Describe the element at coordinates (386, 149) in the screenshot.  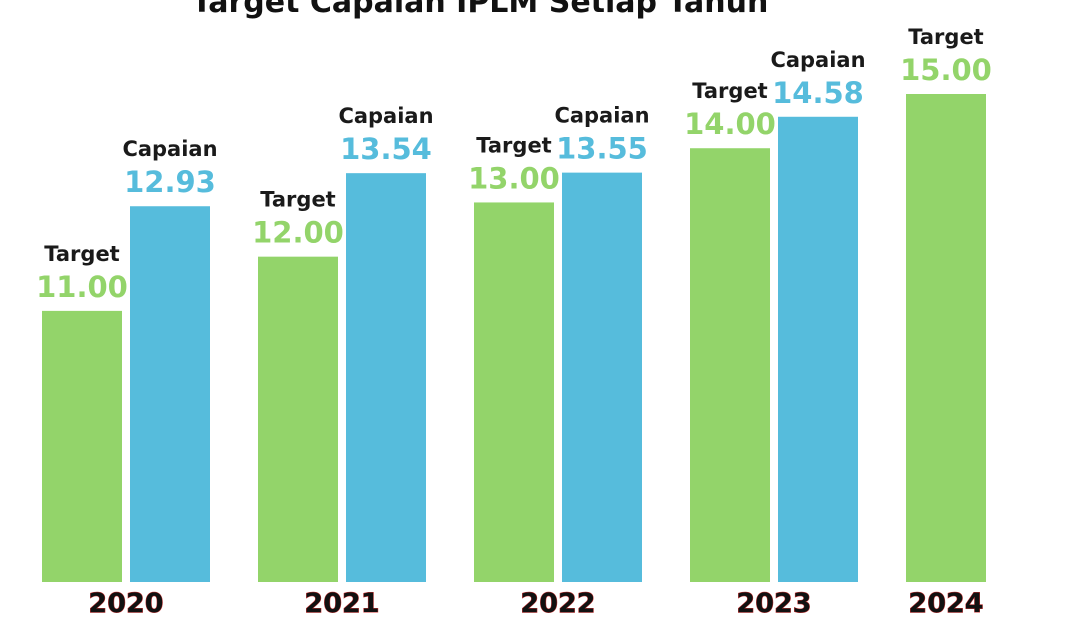
I see `value-label: 13.54` at that location.